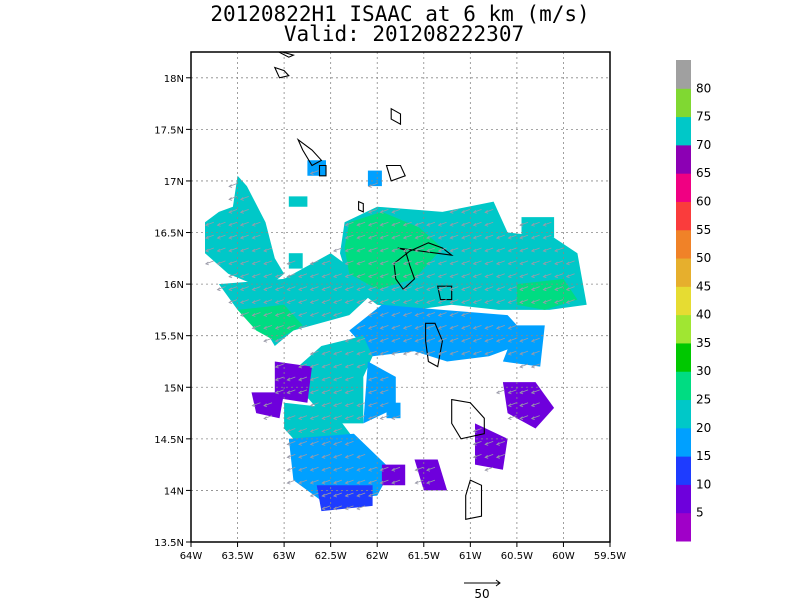 This screenshot has width=800, height=600. Describe the element at coordinates (400, 14) in the screenshot. I see `chart-title: 20120822H1 ISAAC at 6 km (m/s)` at that location.